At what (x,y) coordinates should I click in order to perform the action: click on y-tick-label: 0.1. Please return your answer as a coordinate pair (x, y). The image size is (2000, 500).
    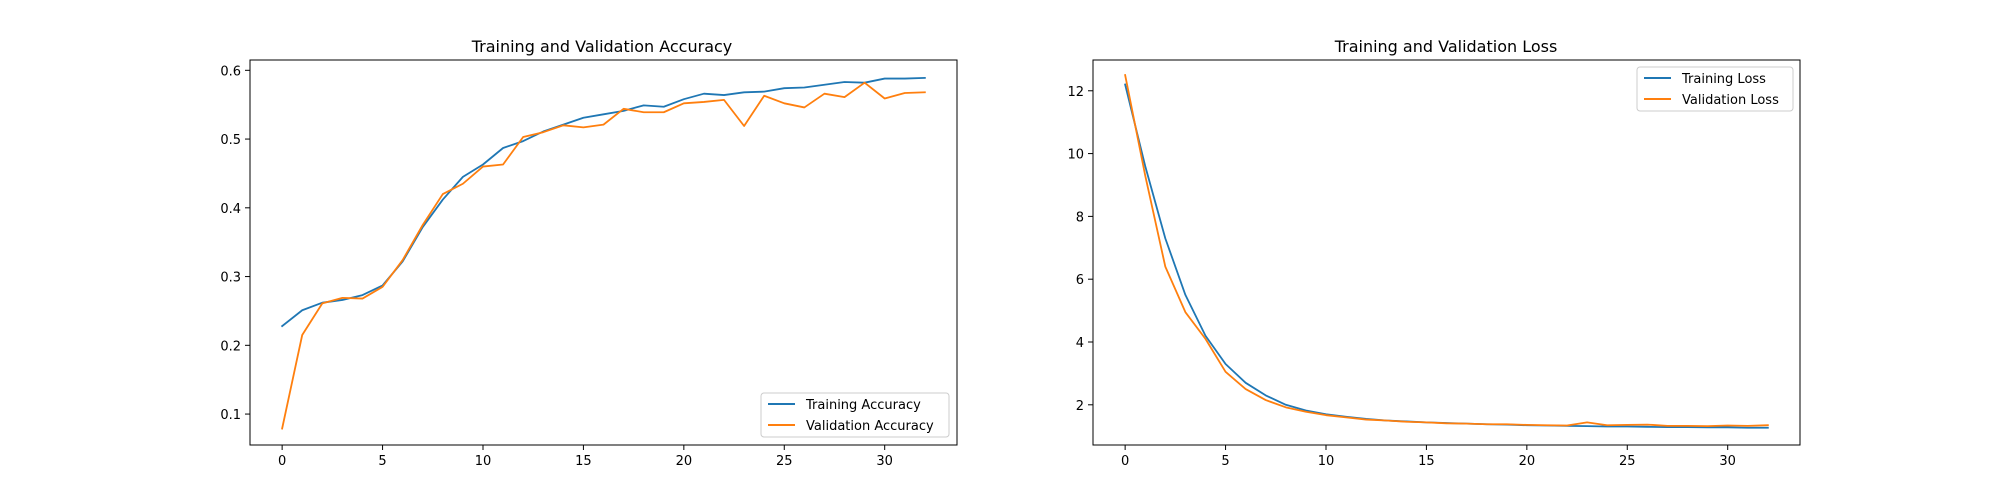
    Looking at the image, I should click on (230, 415).